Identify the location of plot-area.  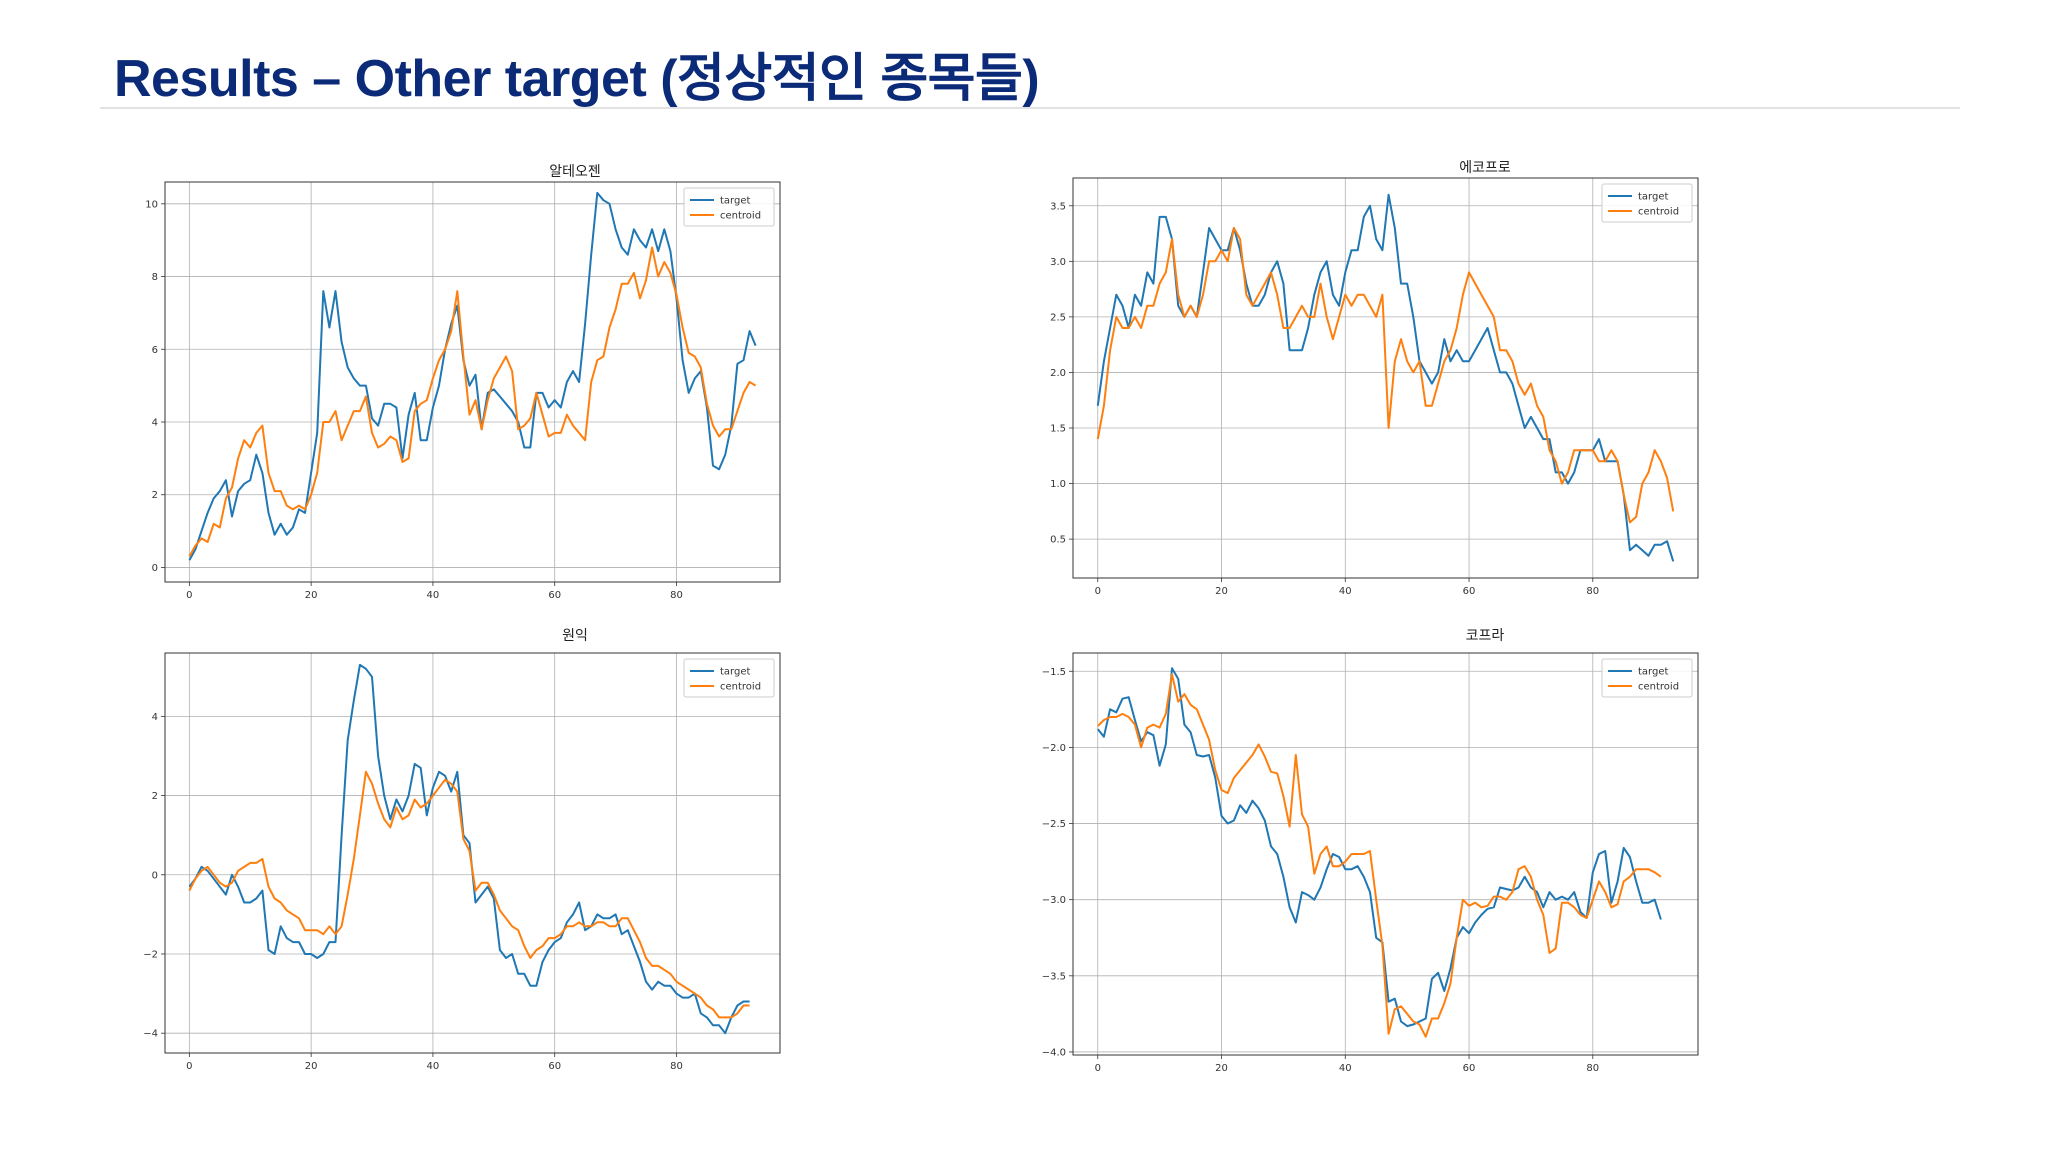
(472, 853).